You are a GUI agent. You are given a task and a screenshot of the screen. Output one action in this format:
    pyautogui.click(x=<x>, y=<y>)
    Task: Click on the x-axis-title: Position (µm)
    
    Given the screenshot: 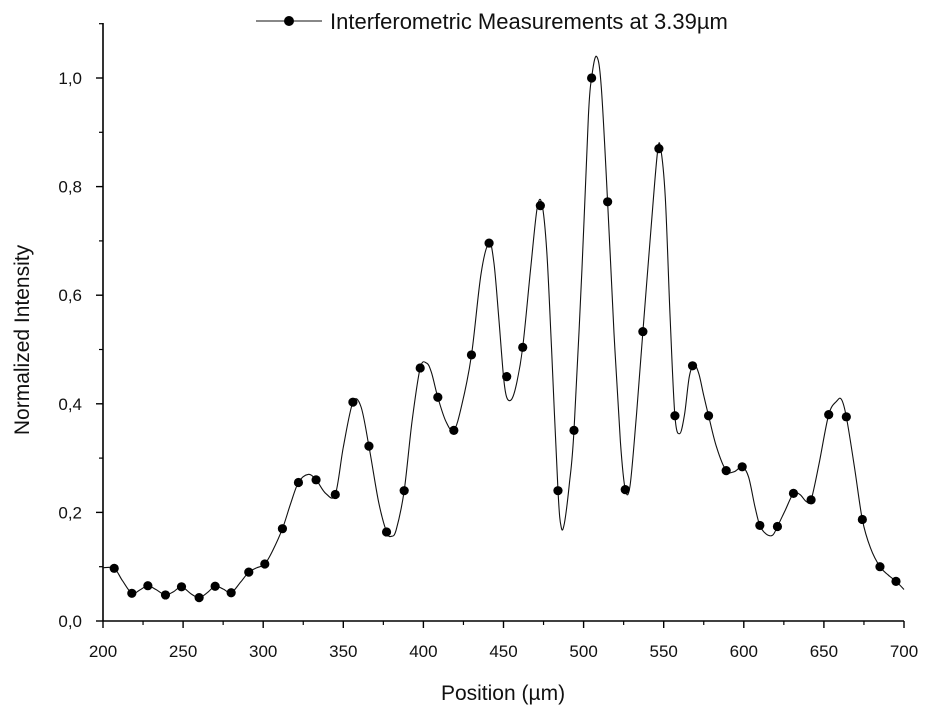 What is the action you would take?
    pyautogui.click(x=503, y=693)
    